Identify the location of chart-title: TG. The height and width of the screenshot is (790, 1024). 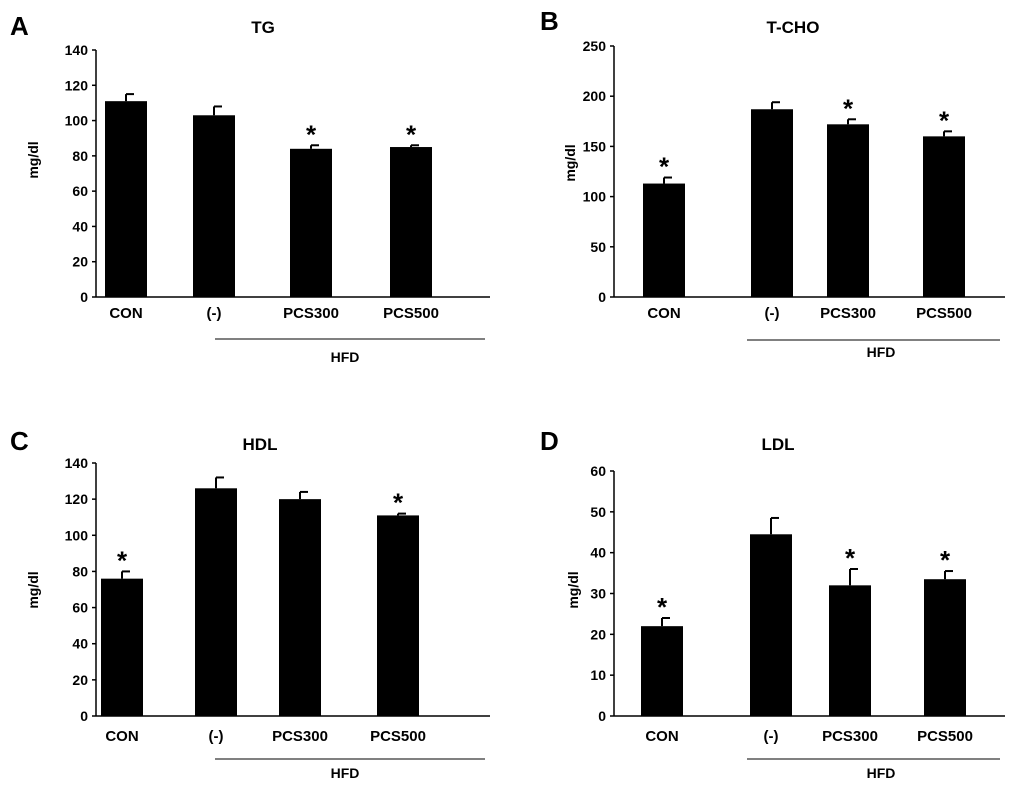
(263, 27).